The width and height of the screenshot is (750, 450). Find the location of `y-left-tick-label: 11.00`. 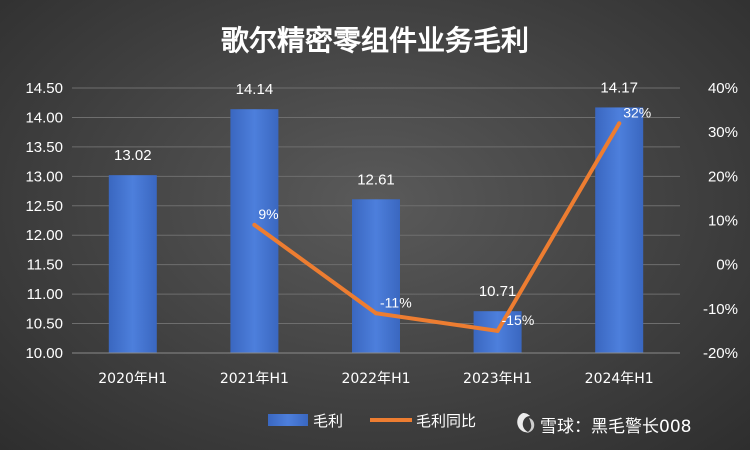

y-left-tick-label: 11.00 is located at coordinates (45, 294).